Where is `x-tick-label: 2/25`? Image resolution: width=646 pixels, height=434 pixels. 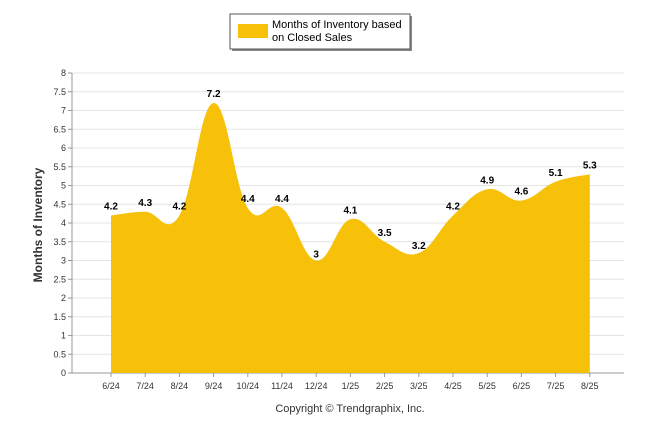
x-tick-label: 2/25 is located at coordinates (385, 386).